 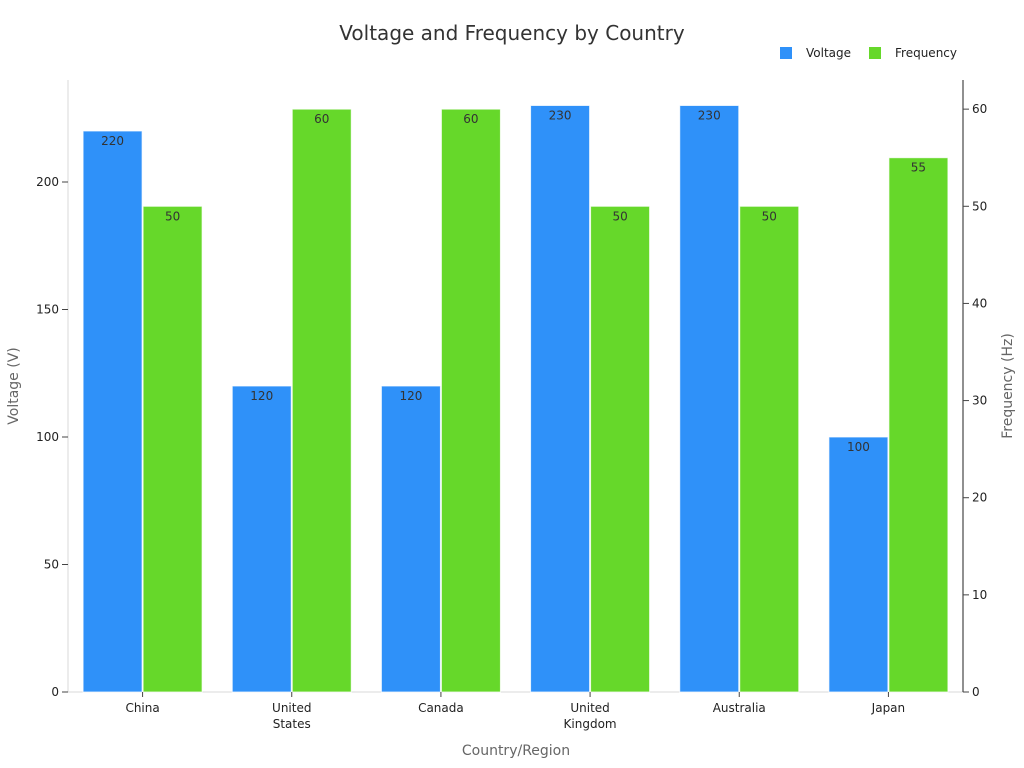 What do you see at coordinates (979, 303) in the screenshot?
I see `right-axis-tick-40: 40` at bounding box center [979, 303].